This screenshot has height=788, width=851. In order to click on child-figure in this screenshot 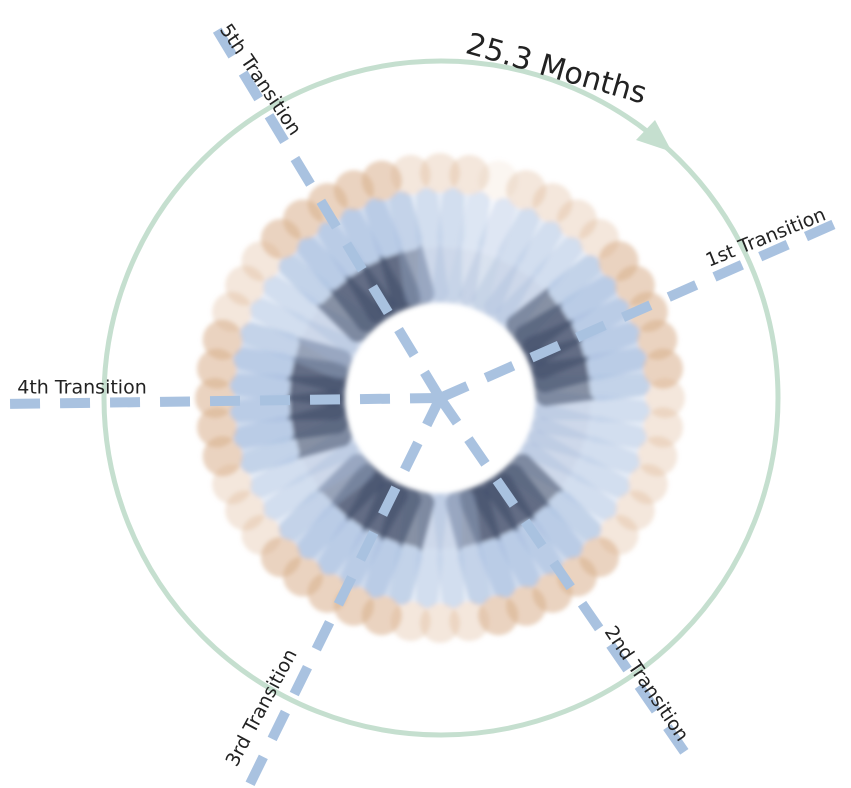, I will do `click(608, 377)`.